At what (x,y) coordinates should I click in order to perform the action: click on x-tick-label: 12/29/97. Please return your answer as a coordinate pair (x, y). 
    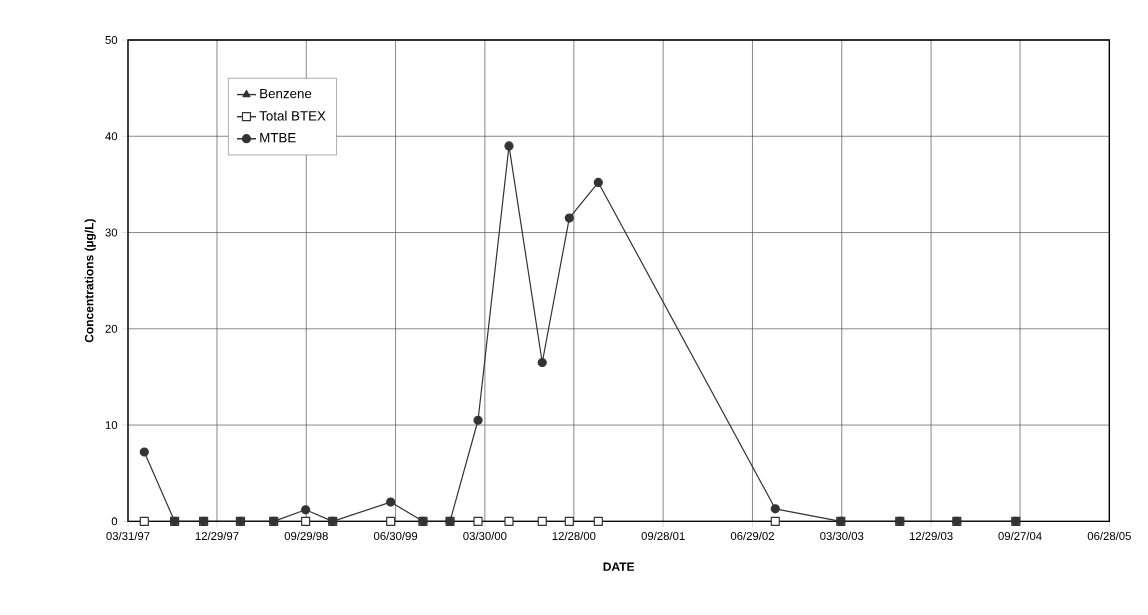
    Looking at the image, I should click on (217, 536).